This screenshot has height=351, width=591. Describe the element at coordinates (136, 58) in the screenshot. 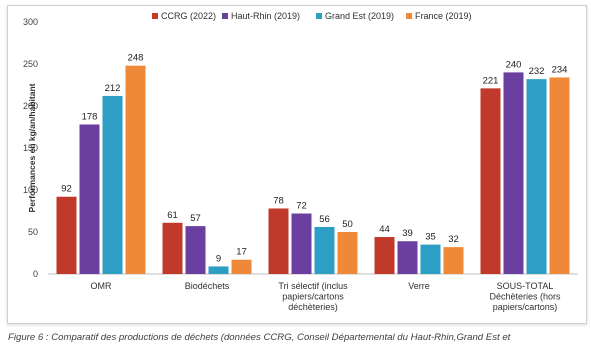

I see `data-label: 248` at that location.